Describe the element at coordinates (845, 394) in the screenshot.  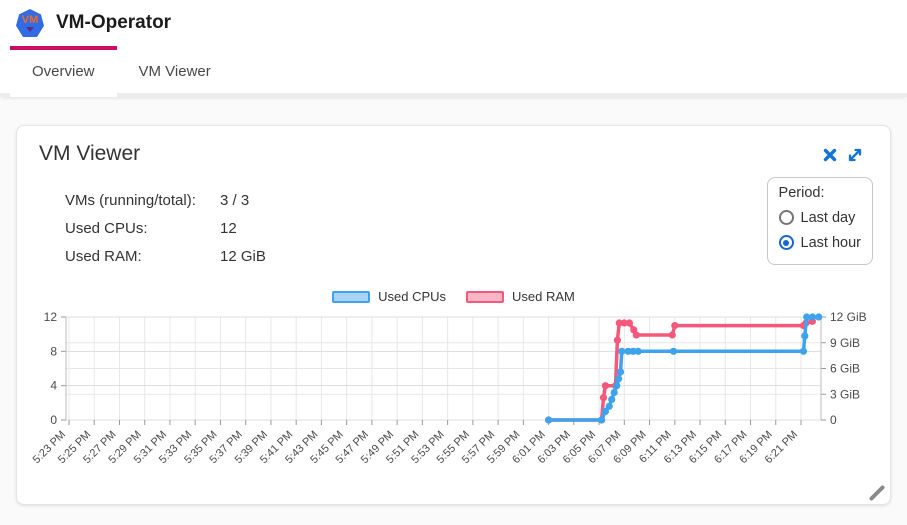
I see `y-right-tick-label: 3 GiB` at that location.